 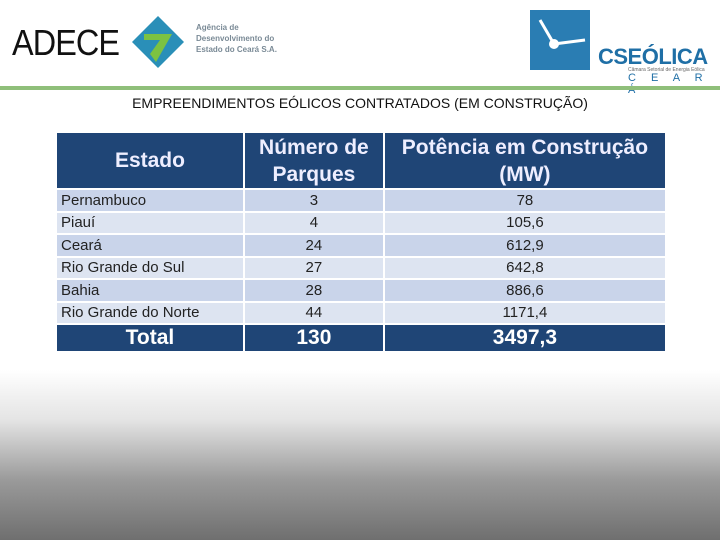 I want to click on total-cell: 130, so click(x=313, y=338).